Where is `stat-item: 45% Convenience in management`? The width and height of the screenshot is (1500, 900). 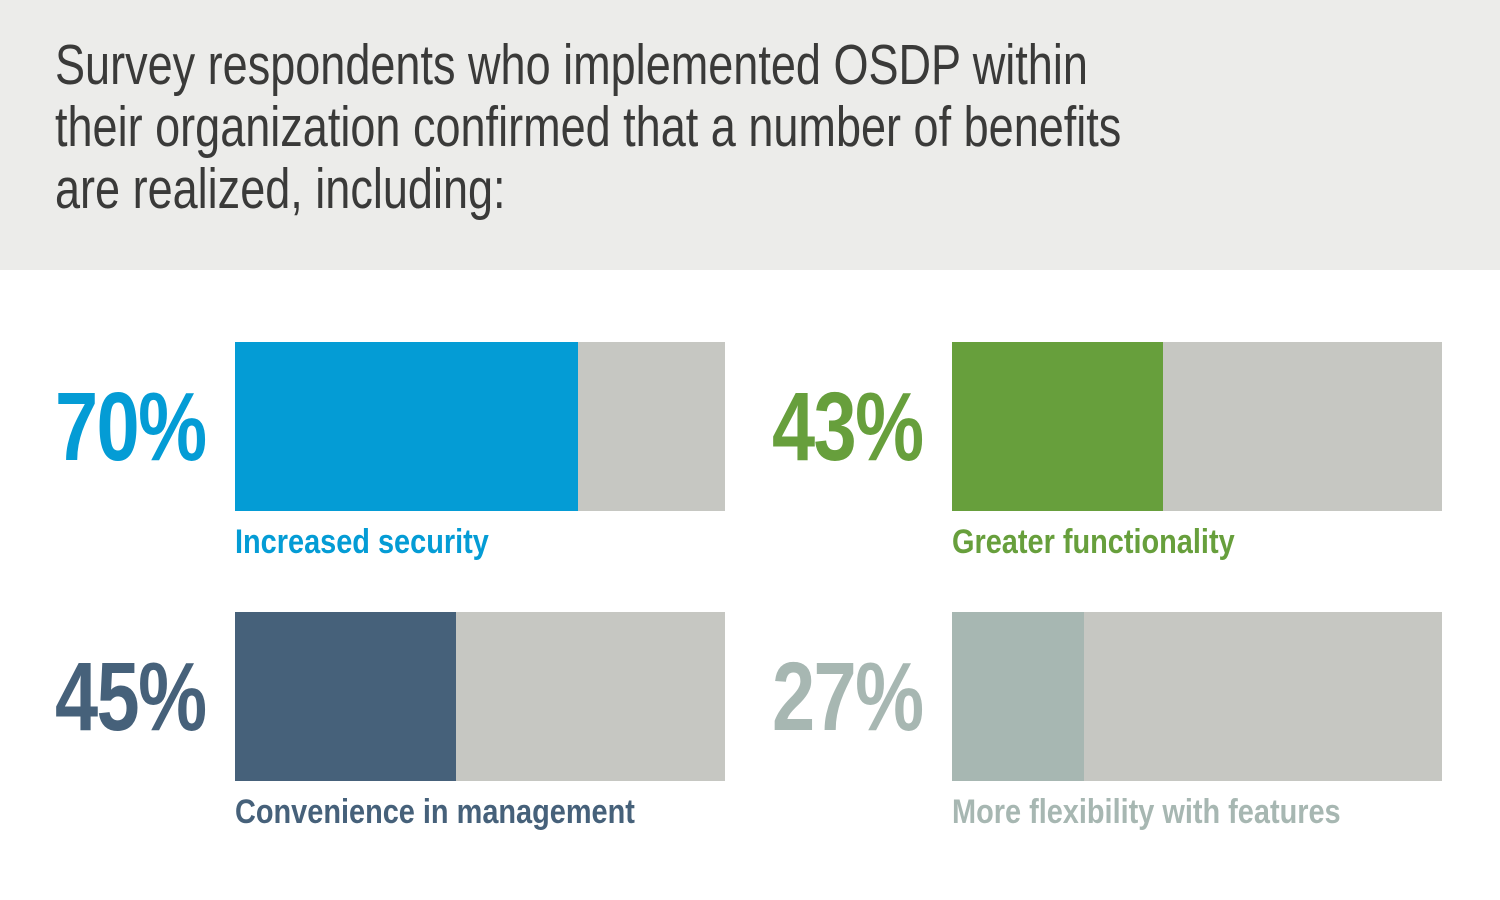 stat-item: 45% Convenience in management is located at coordinates (390, 721).